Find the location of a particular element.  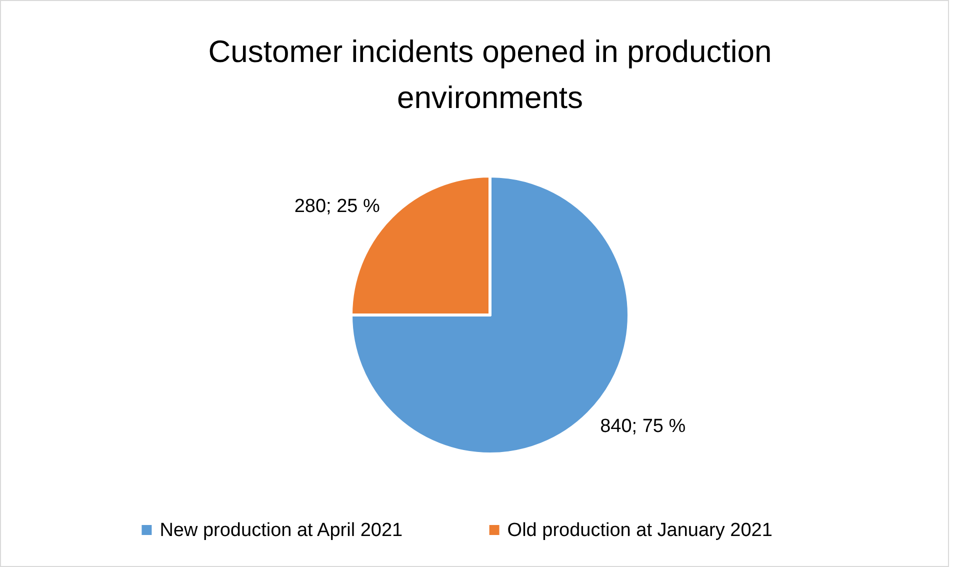

data-label: 280; 25 % is located at coordinates (337, 206).